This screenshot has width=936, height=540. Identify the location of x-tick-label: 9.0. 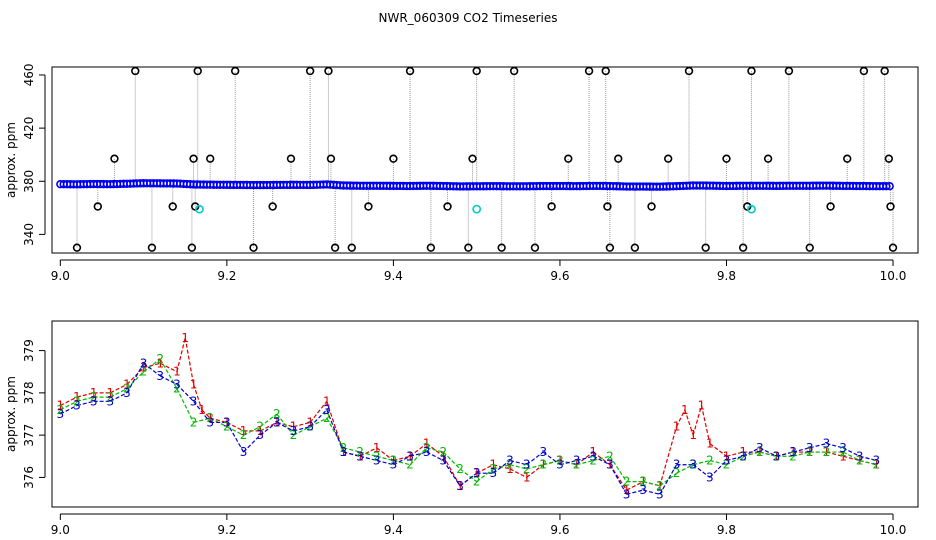
(60, 276).